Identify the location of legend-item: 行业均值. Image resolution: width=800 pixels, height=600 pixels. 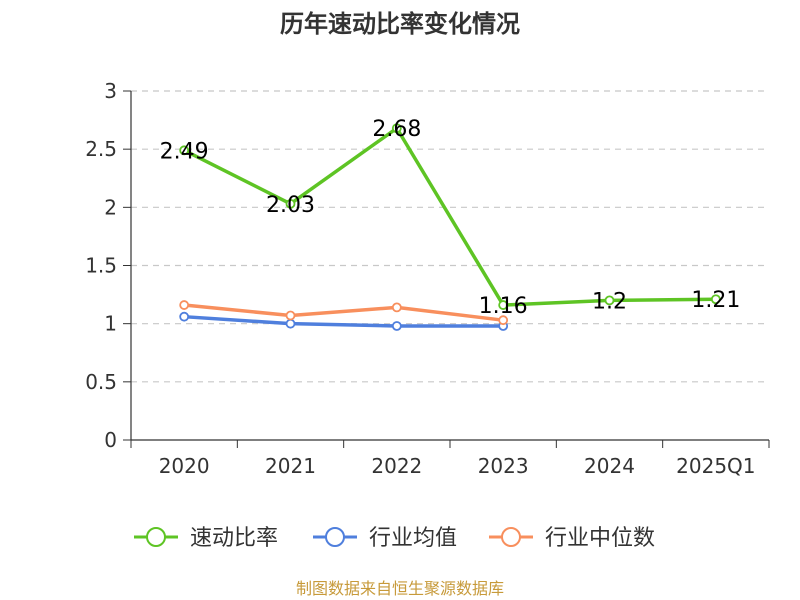
(385, 538).